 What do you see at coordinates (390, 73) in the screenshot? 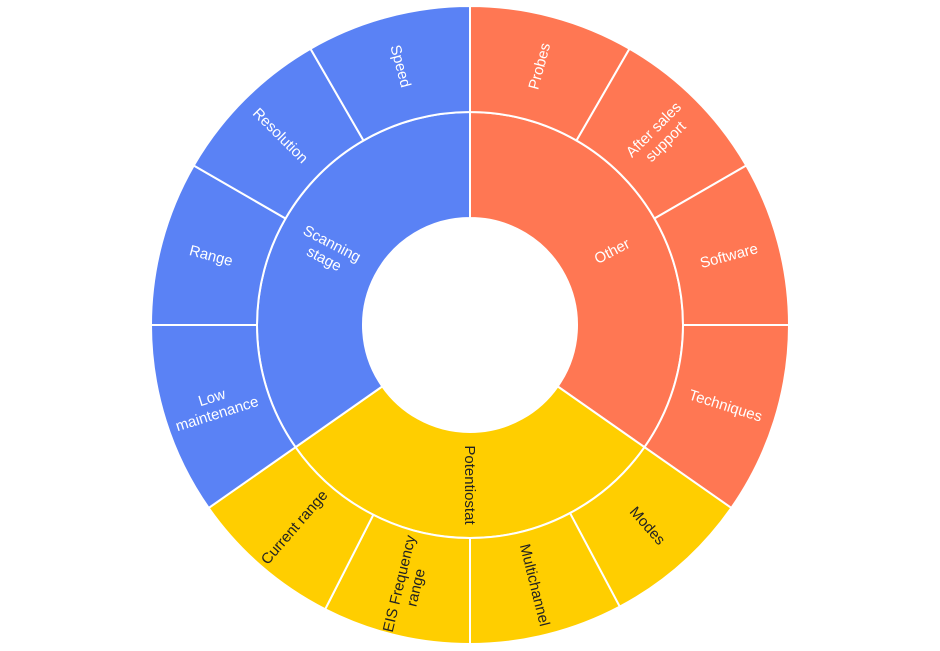
I see `outer-segment-speed` at bounding box center [390, 73].